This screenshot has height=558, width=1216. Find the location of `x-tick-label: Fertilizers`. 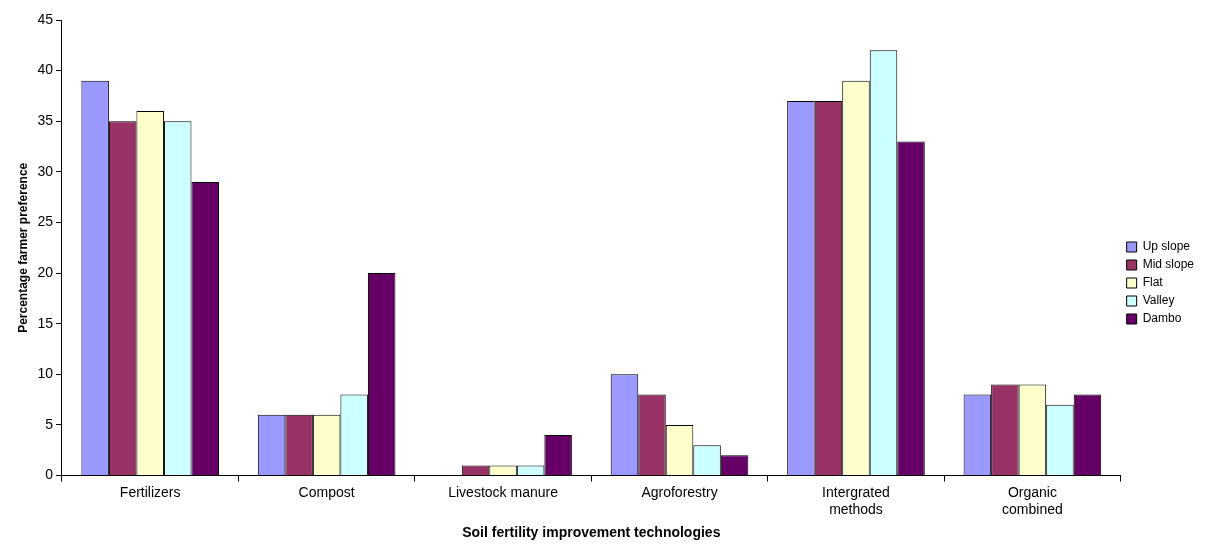

x-tick-label: Fertilizers is located at coordinates (150, 491).